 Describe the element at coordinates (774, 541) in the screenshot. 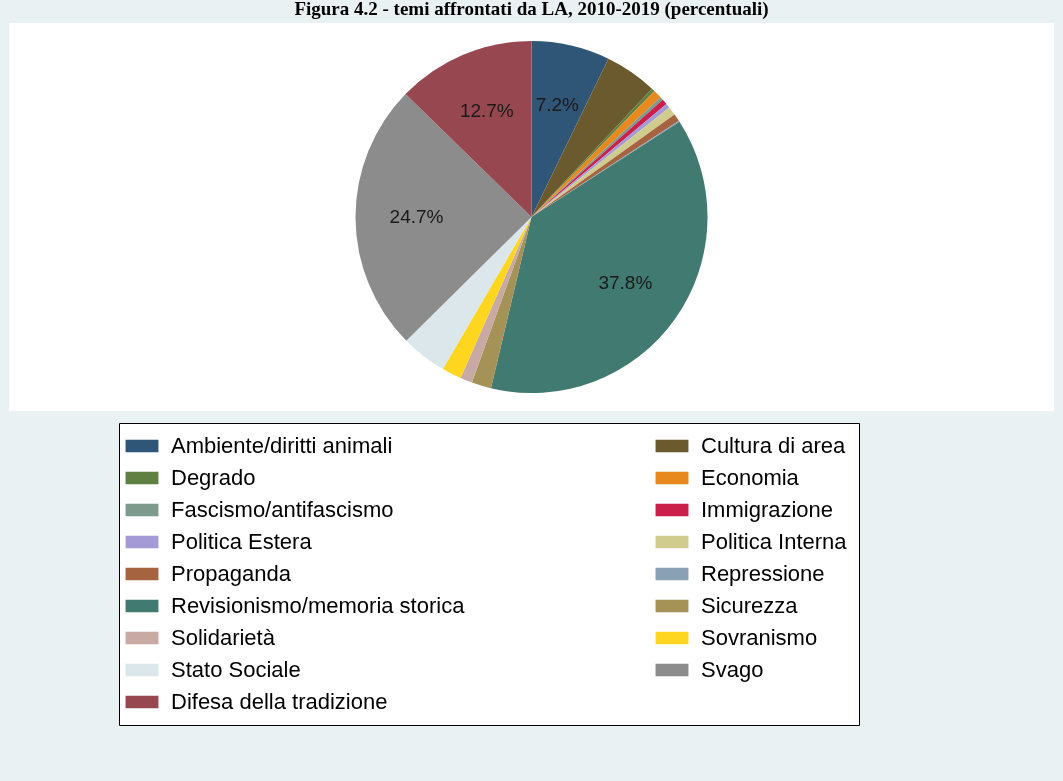

I see `legend-label: Politica Interna` at that location.